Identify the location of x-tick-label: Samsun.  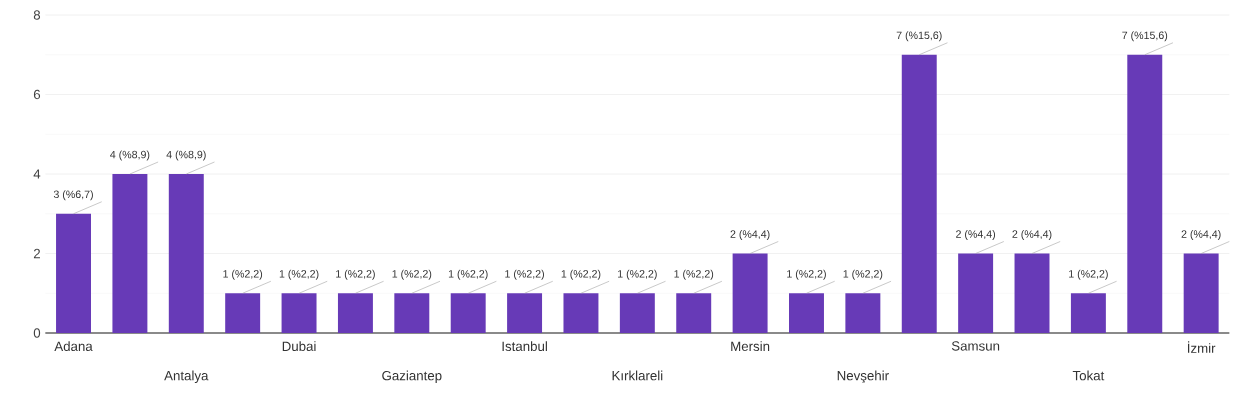
(975, 346).